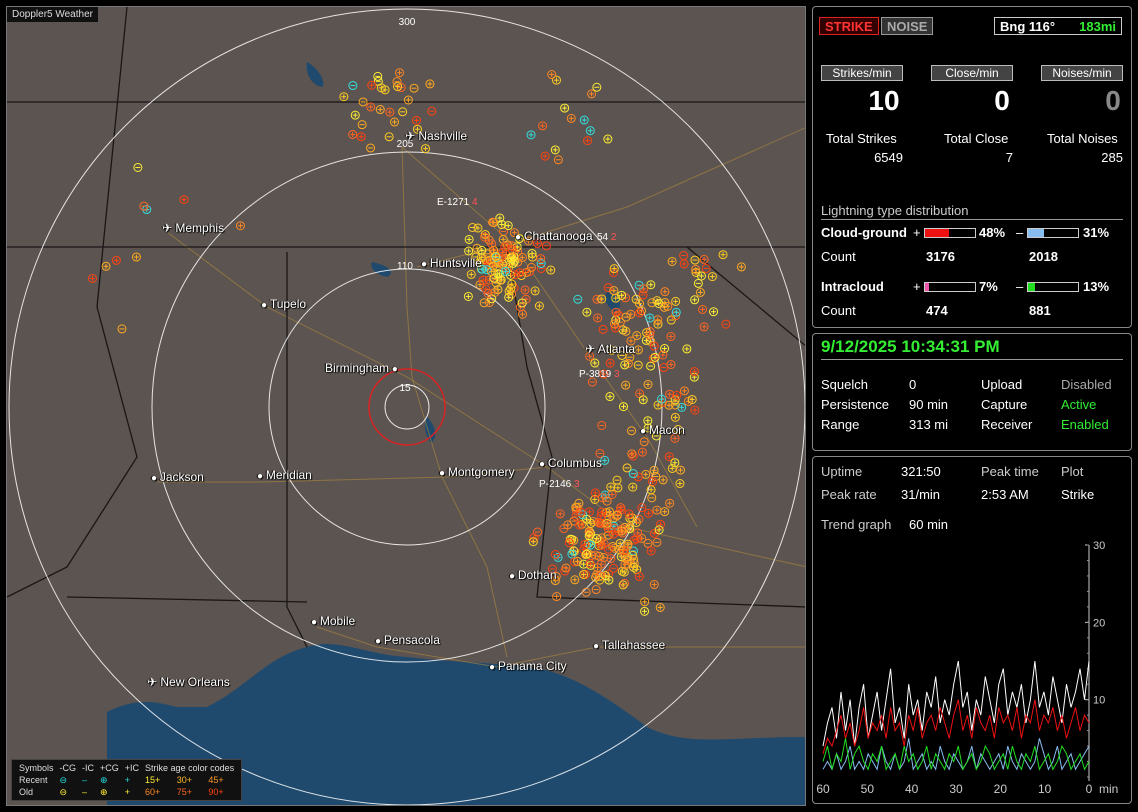 The height and width of the screenshot is (812, 1138). I want to click on noise-tab: NOISE, so click(907, 26).